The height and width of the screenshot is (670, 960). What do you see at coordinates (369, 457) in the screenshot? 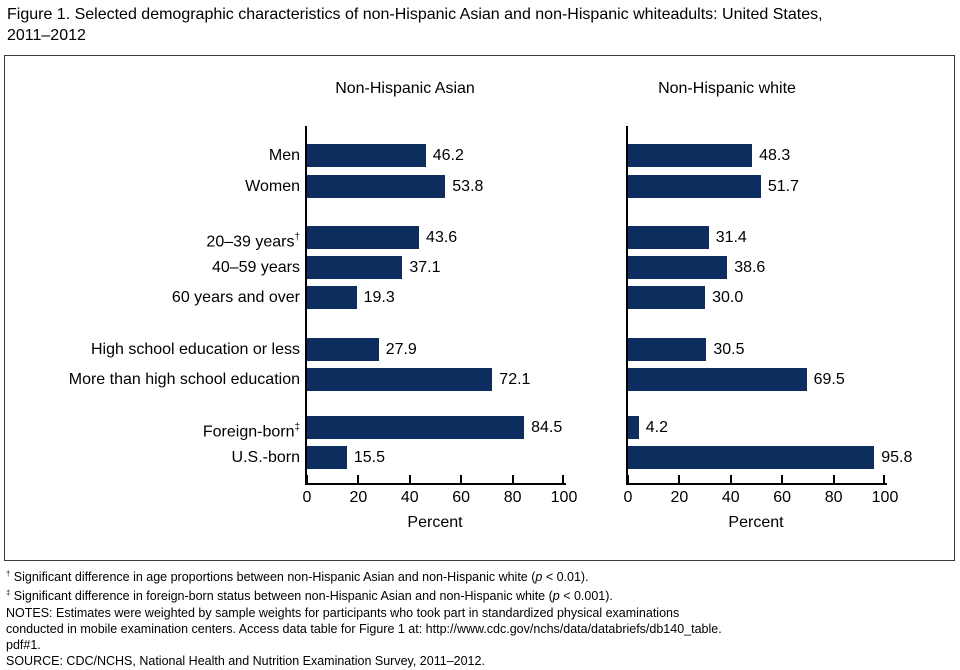
I see `value-label: 15.5` at bounding box center [369, 457].